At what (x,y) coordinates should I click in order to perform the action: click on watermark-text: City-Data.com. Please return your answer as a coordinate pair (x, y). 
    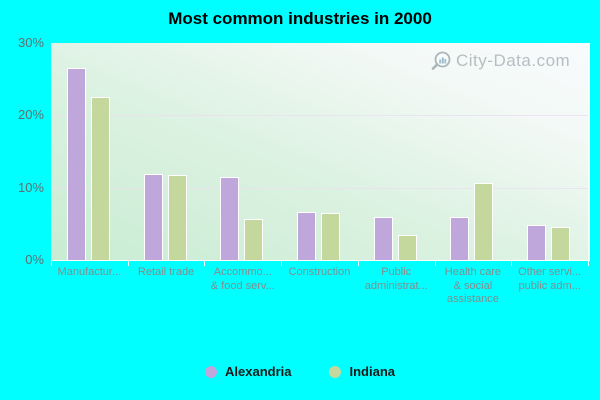
    Looking at the image, I should click on (513, 60).